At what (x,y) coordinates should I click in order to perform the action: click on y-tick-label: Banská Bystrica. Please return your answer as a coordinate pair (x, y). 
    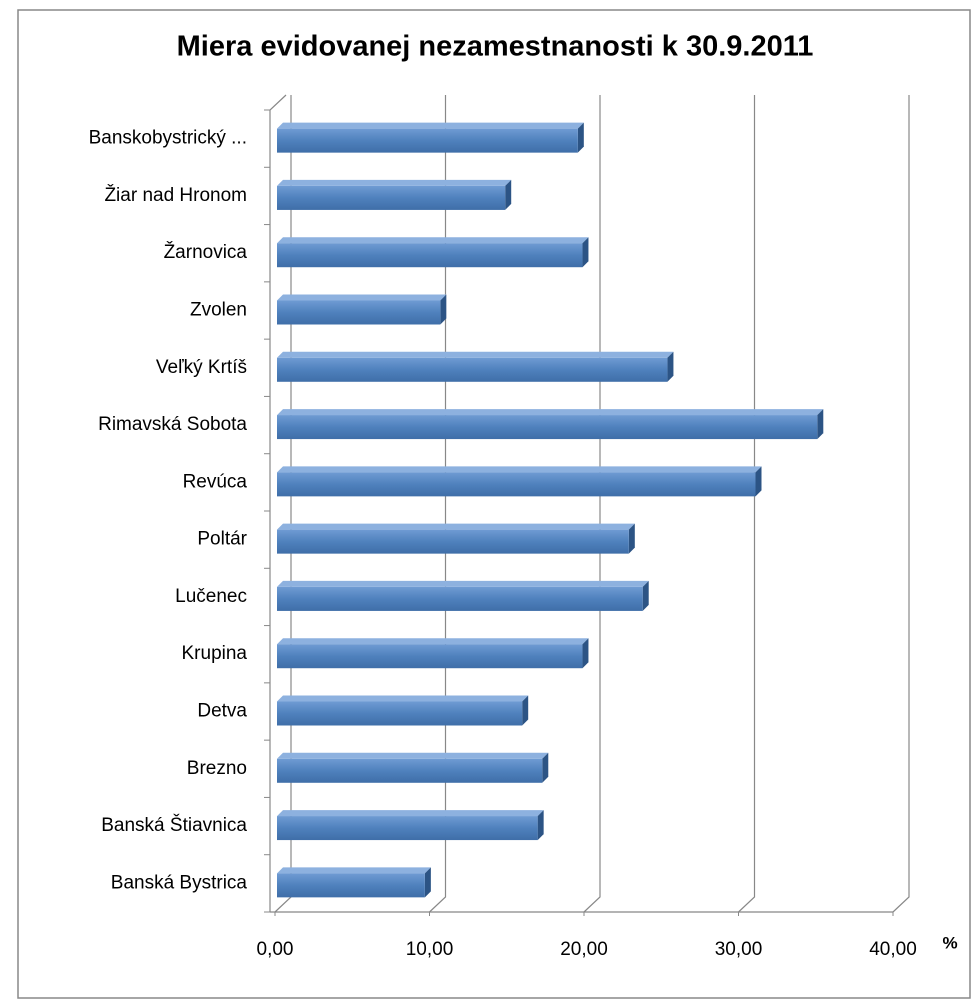
    Looking at the image, I should click on (179, 882).